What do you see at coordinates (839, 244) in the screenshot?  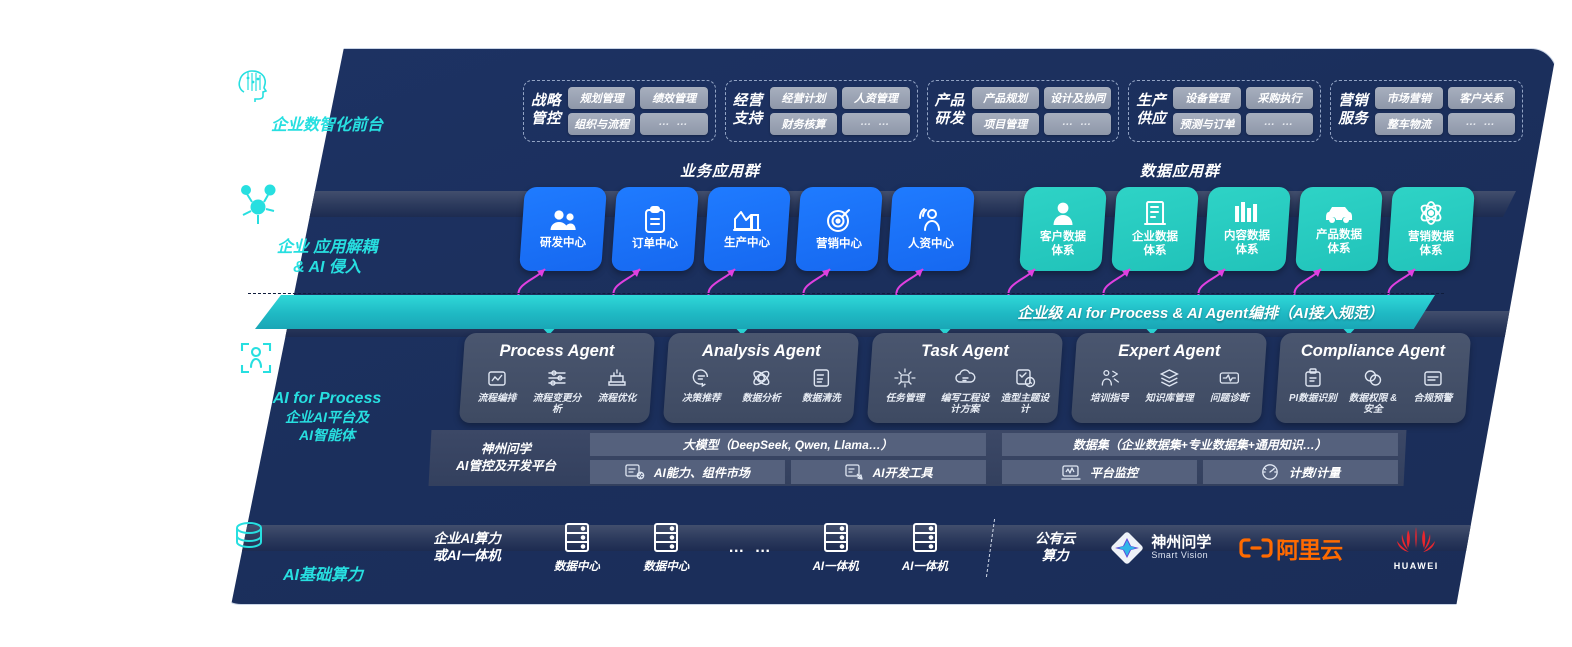 I see `app-card-label: 营销中心` at bounding box center [839, 244].